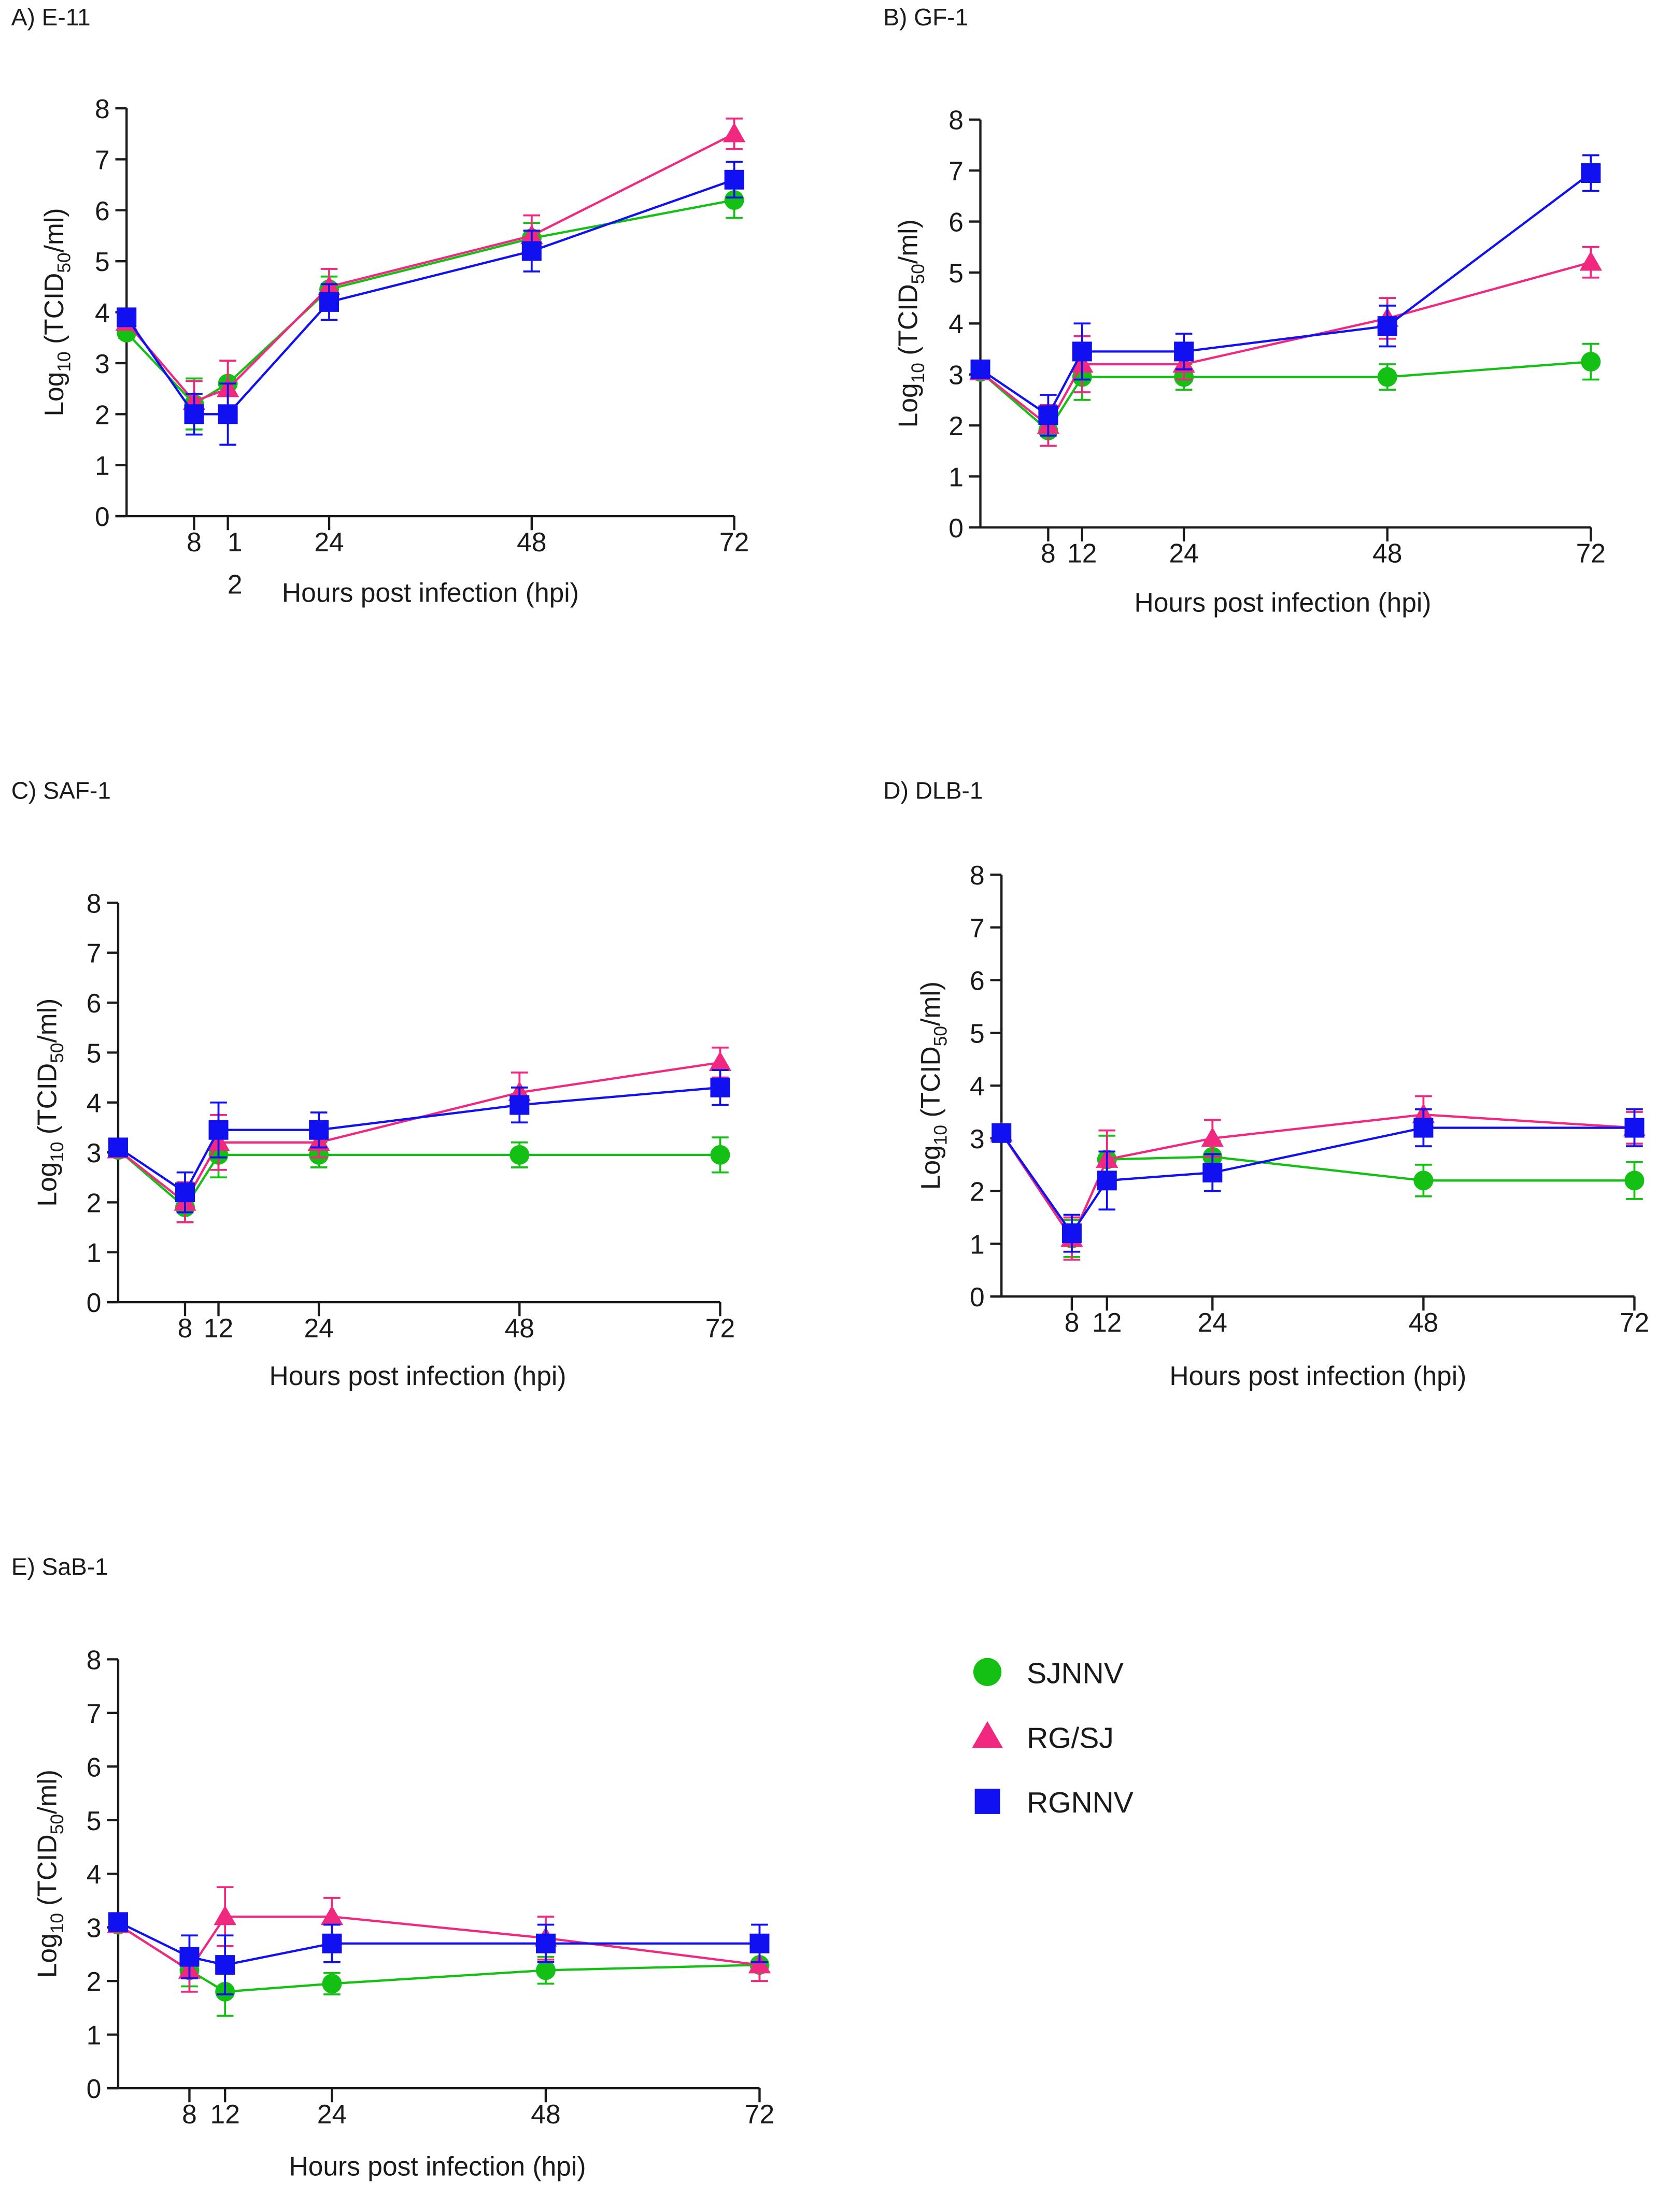 The image size is (1671, 2212). I want to click on x-tick-label: 12, so click(1082, 553).